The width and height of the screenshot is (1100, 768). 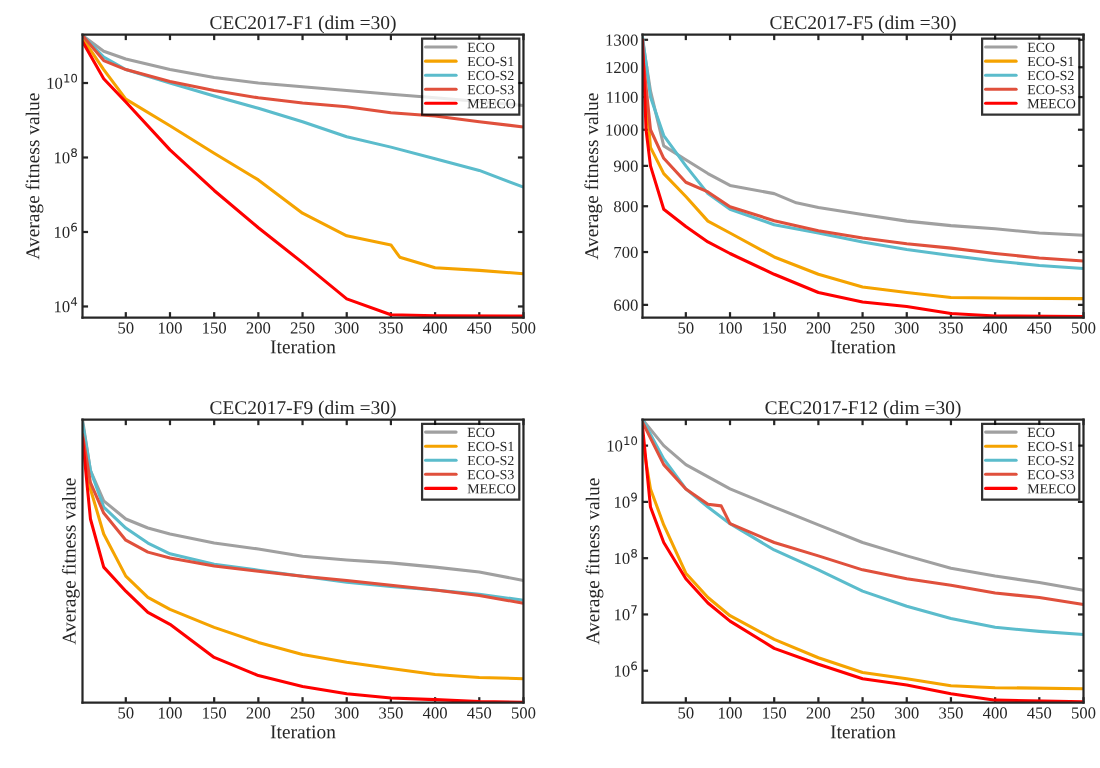 What do you see at coordinates (626, 613) in the screenshot?
I see `y-tick-label: 10$^{7}$` at bounding box center [626, 613].